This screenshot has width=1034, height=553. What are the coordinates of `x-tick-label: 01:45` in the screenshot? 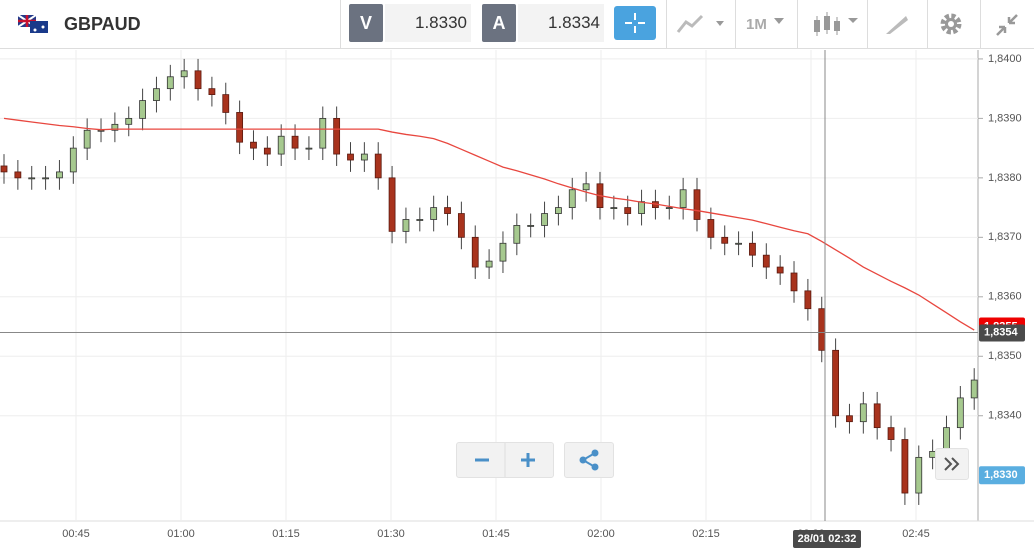 It's located at (496, 534).